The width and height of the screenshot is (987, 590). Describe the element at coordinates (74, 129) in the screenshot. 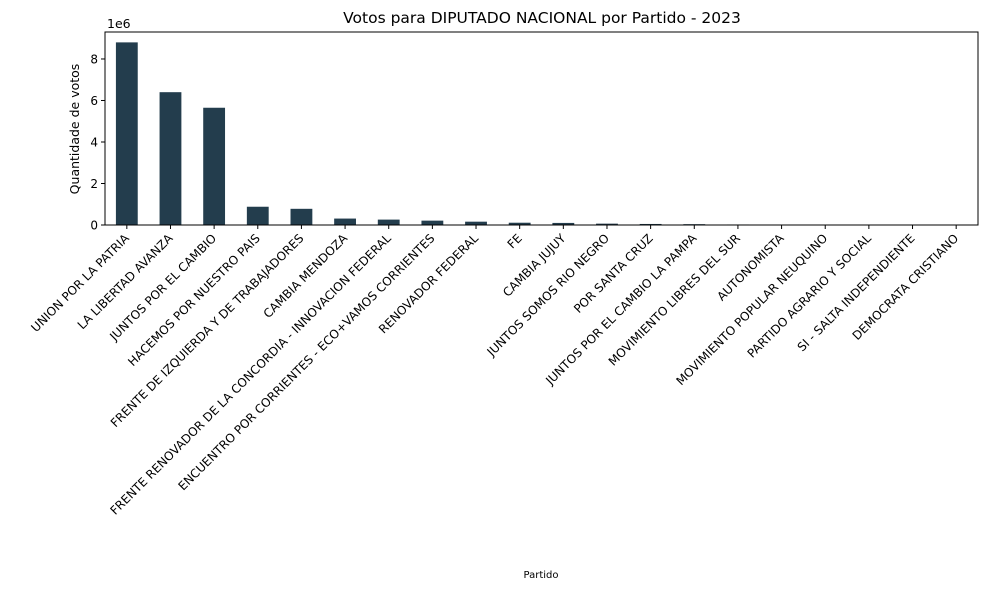

I see `y-axis-label: Quantidade de votos` at that location.